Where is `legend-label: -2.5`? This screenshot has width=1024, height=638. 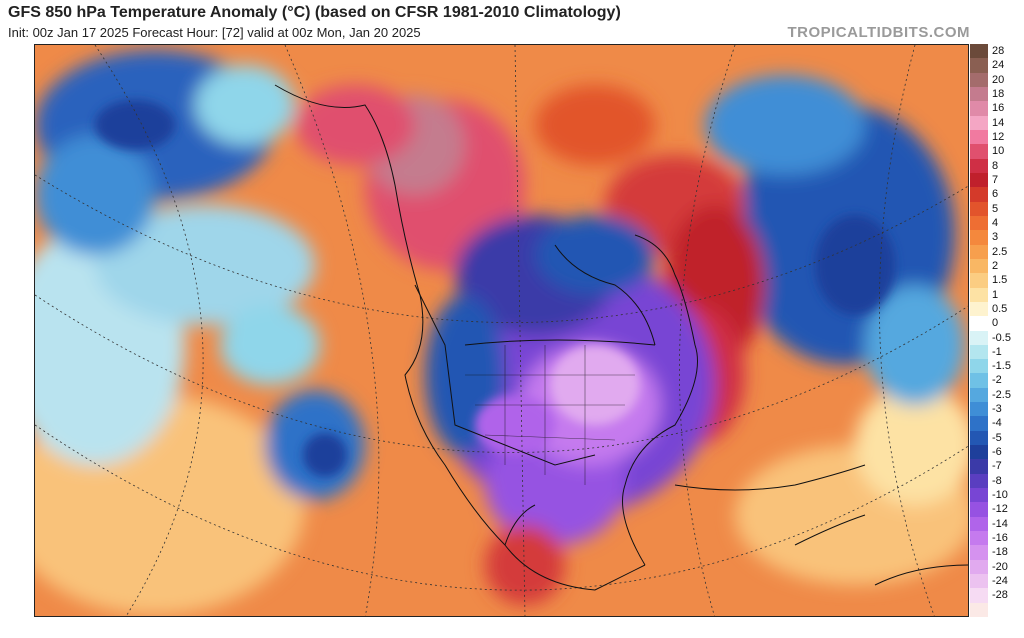
legend-label: -2.5 is located at coordinates (1001, 394).